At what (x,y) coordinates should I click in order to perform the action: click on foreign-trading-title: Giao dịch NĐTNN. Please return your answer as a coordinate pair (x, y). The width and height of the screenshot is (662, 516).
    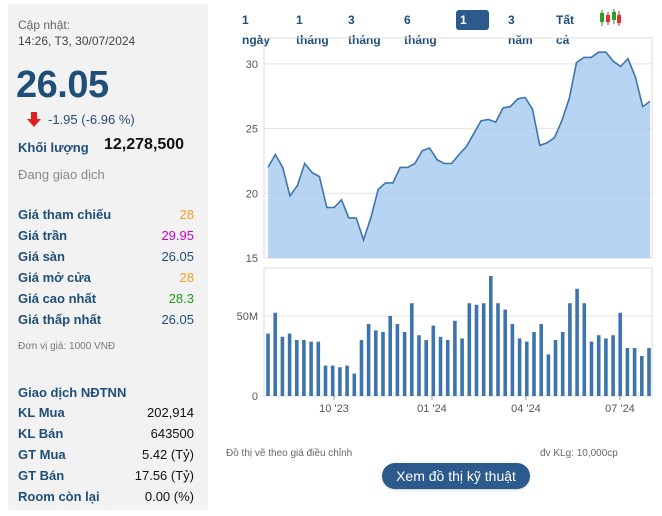
    Looking at the image, I should click on (72, 392).